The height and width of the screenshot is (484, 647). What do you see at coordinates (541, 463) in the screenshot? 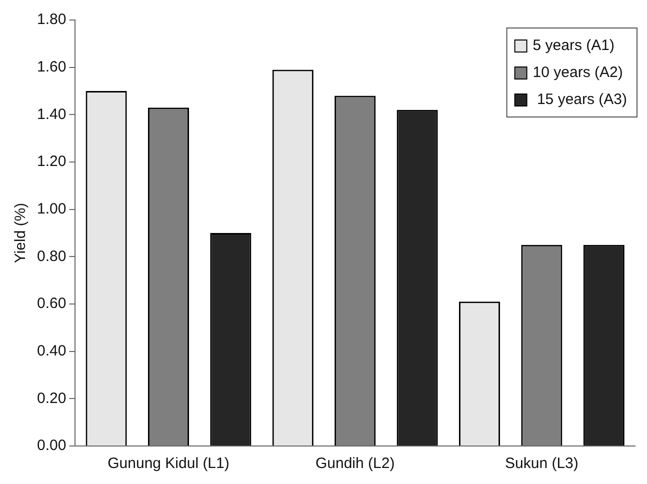
I see `x-tick-label: Sukun (L3)` at bounding box center [541, 463].